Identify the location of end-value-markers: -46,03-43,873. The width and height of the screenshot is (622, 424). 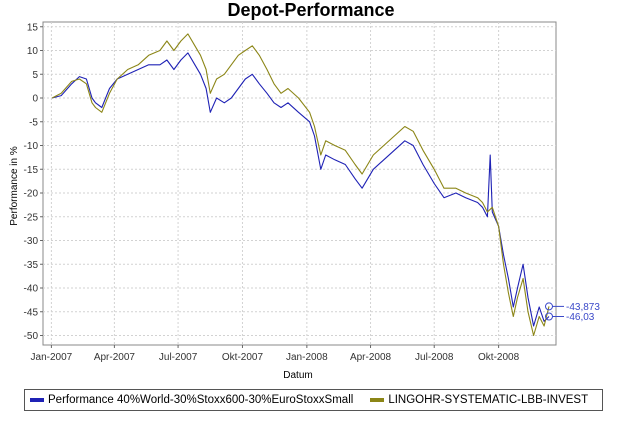
(572, 312).